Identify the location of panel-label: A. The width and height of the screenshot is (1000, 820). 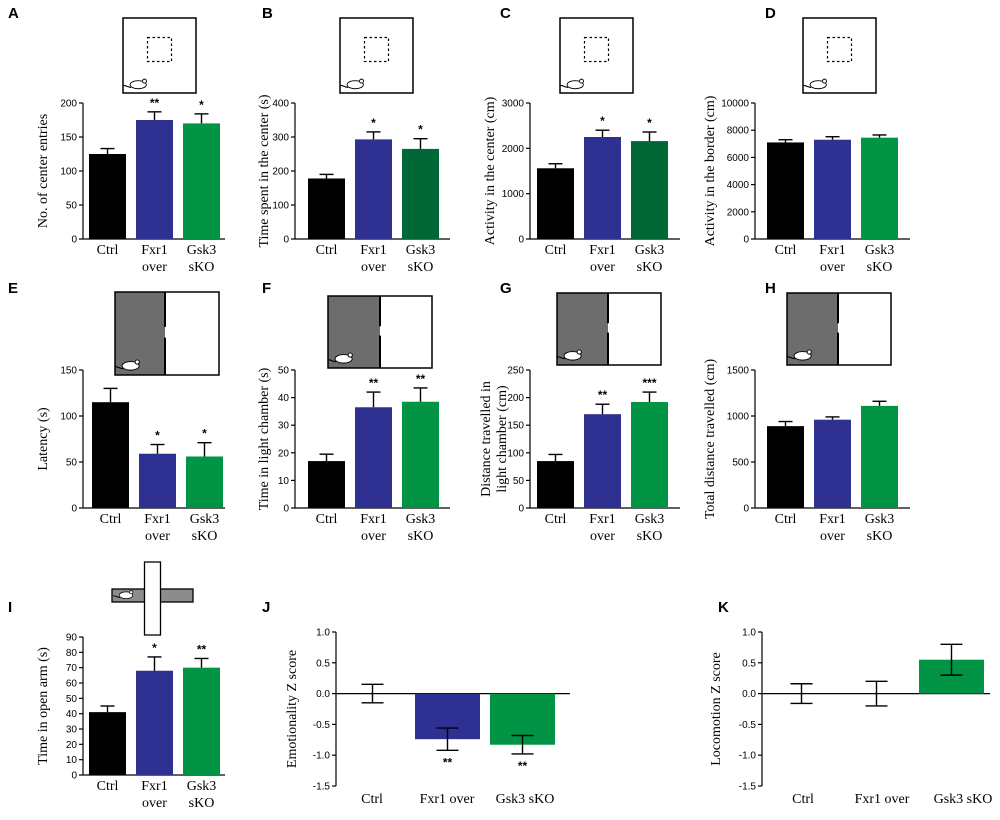
(13, 13).